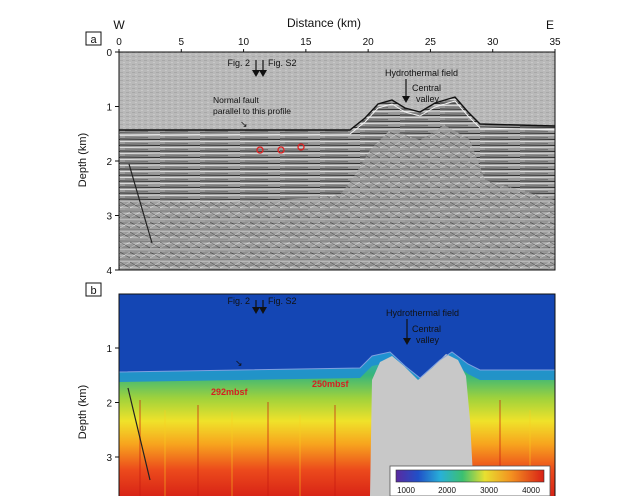 The image size is (640, 496). I want to click on panel-a-depth-ticks: 0 1 2 3 4, so click(112, 162).